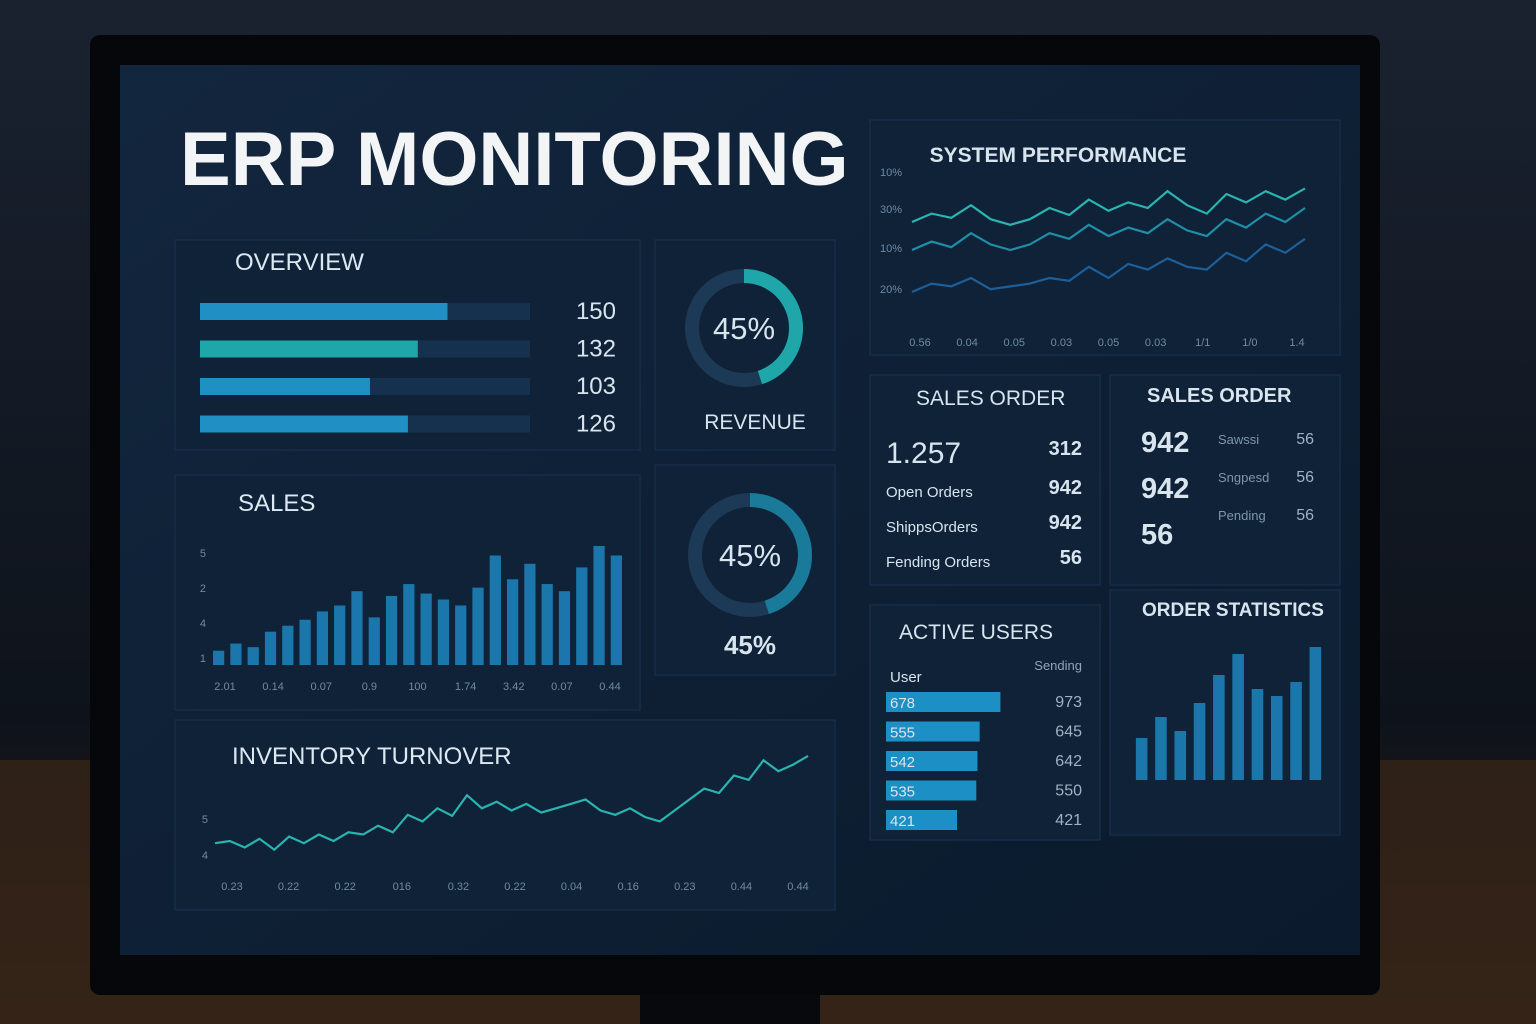 Image resolution: width=1536 pixels, height=1024 pixels. I want to click on x-tick-label: 0.05, so click(1014, 343).